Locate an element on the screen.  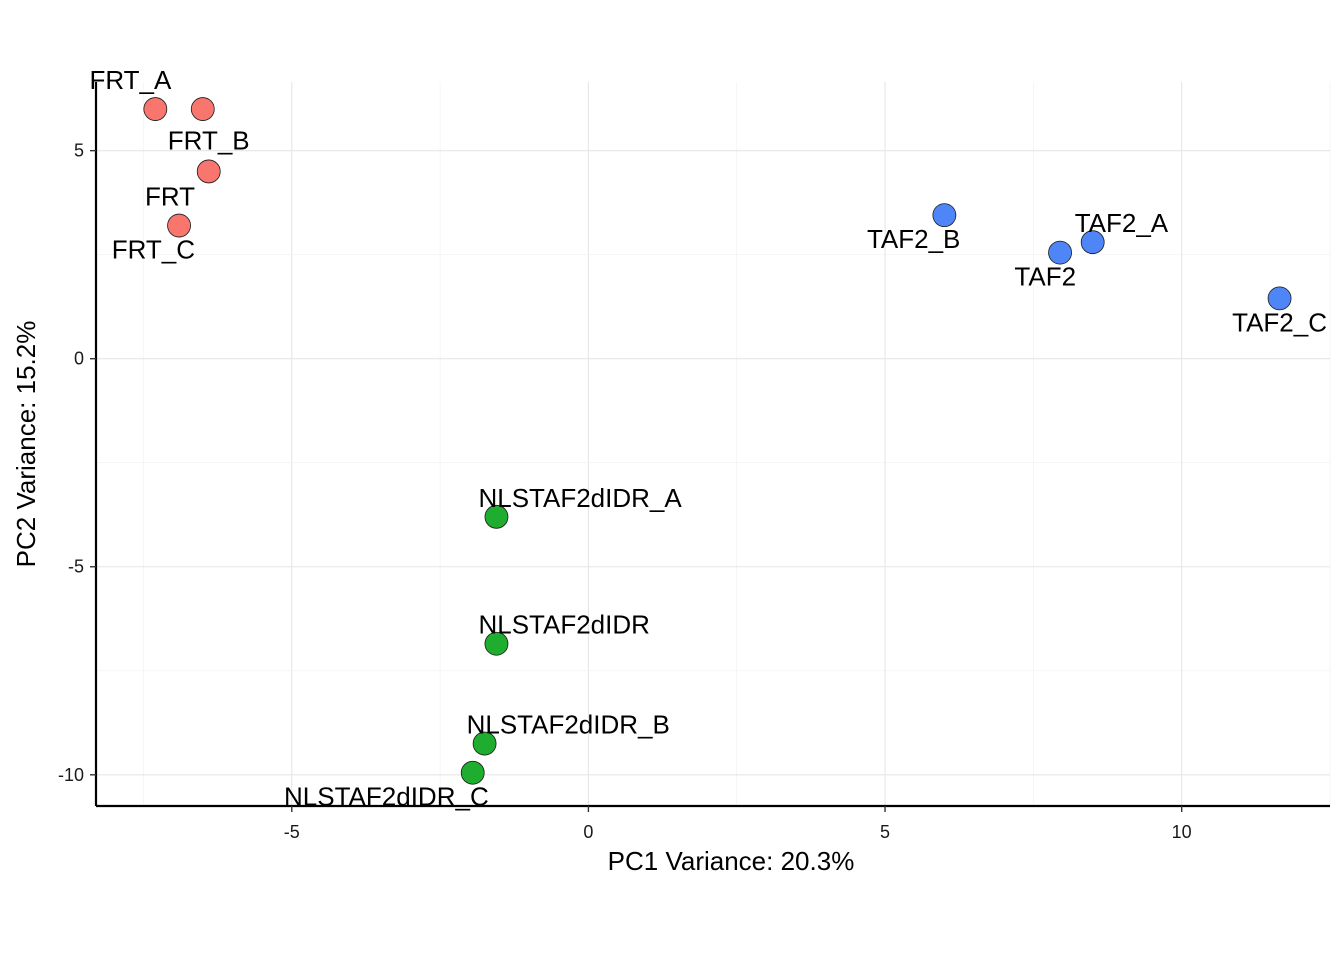
y-tick-label: 5 is located at coordinates (79, 151).